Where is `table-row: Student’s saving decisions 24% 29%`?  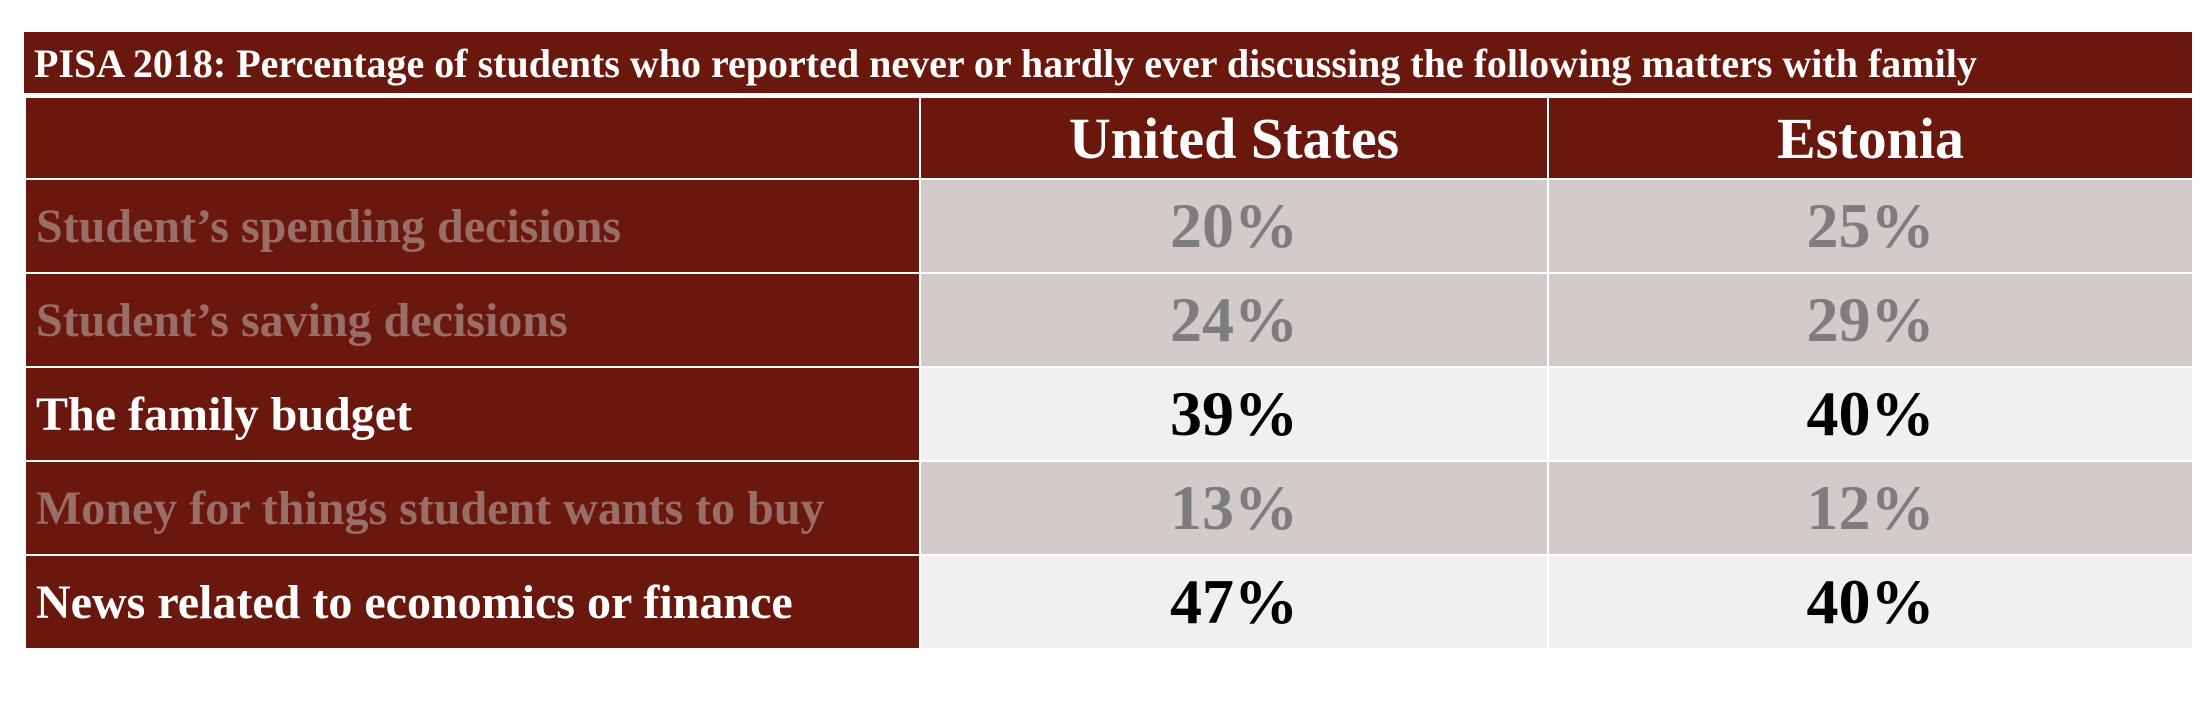 table-row: Student’s saving decisions 24% 29% is located at coordinates (1109, 320).